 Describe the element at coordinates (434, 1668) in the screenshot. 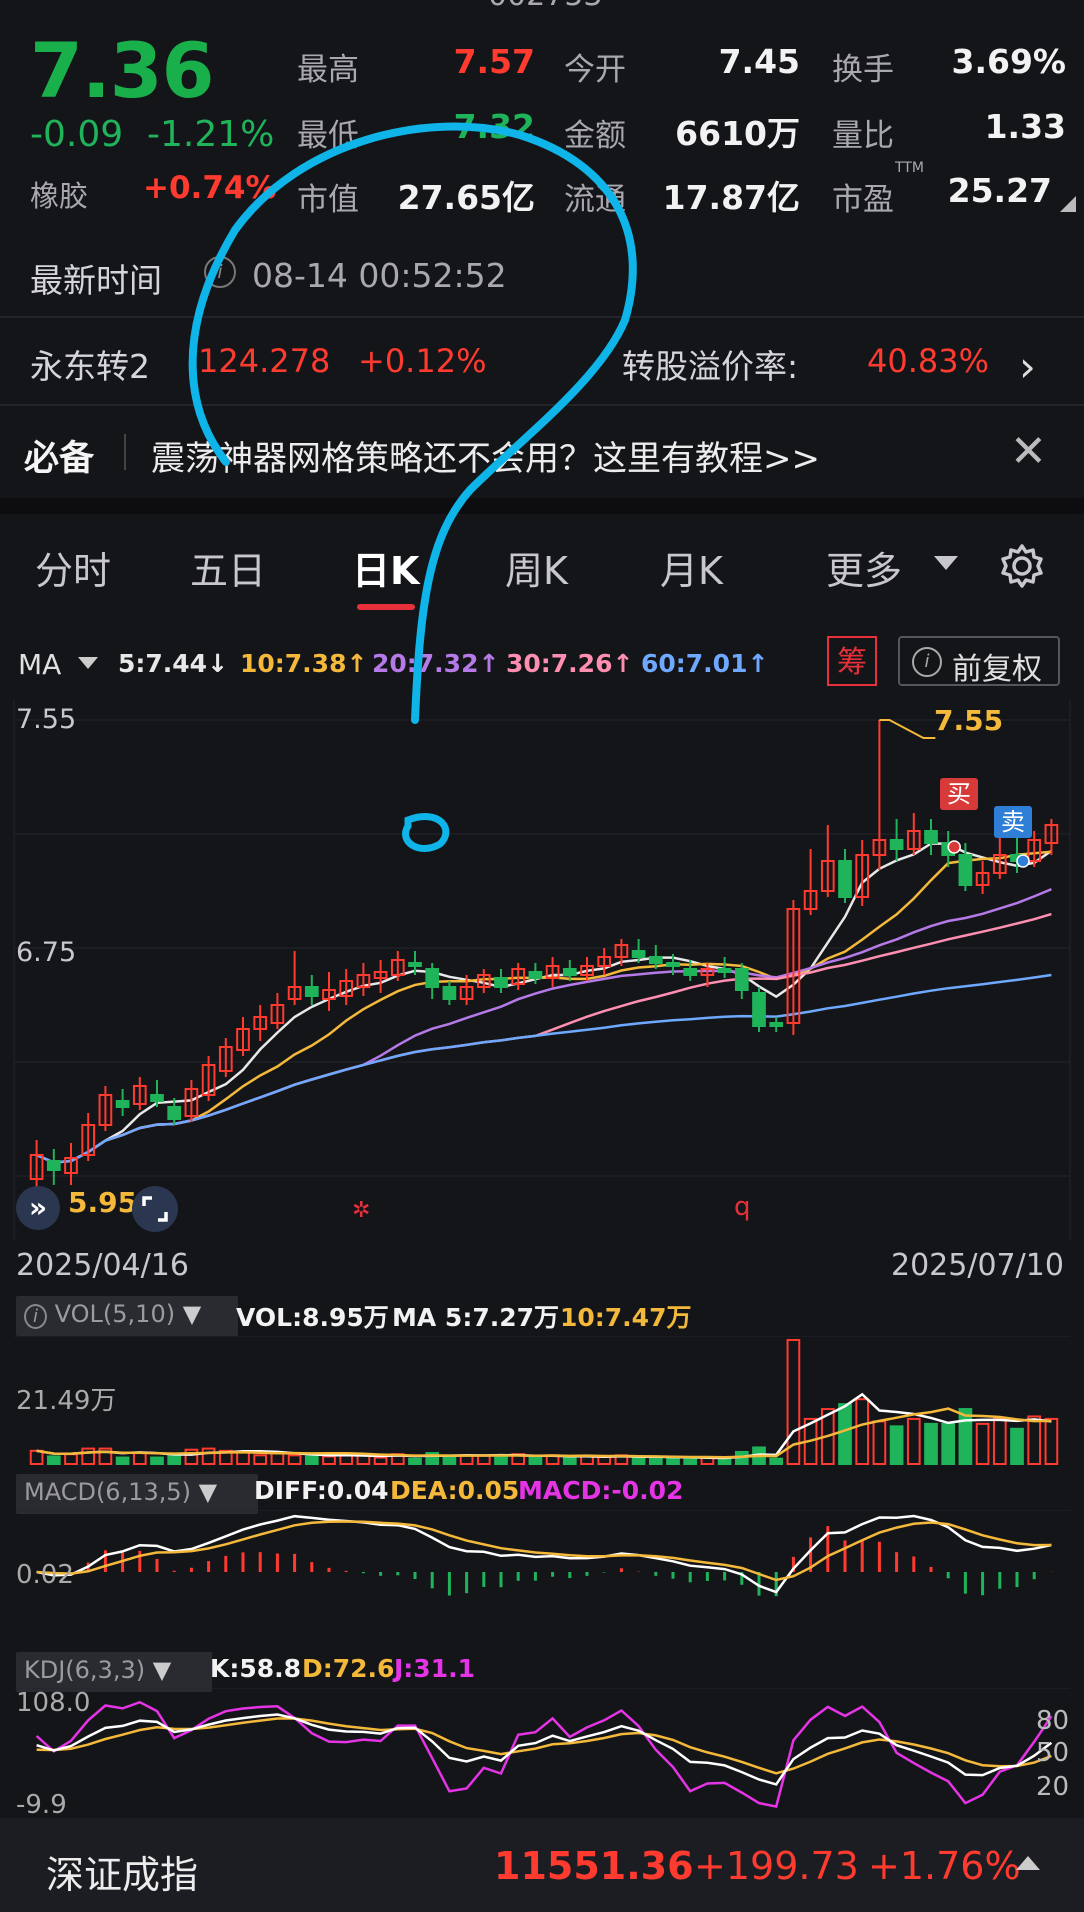

I see `kdj-j: J:31.1` at that location.